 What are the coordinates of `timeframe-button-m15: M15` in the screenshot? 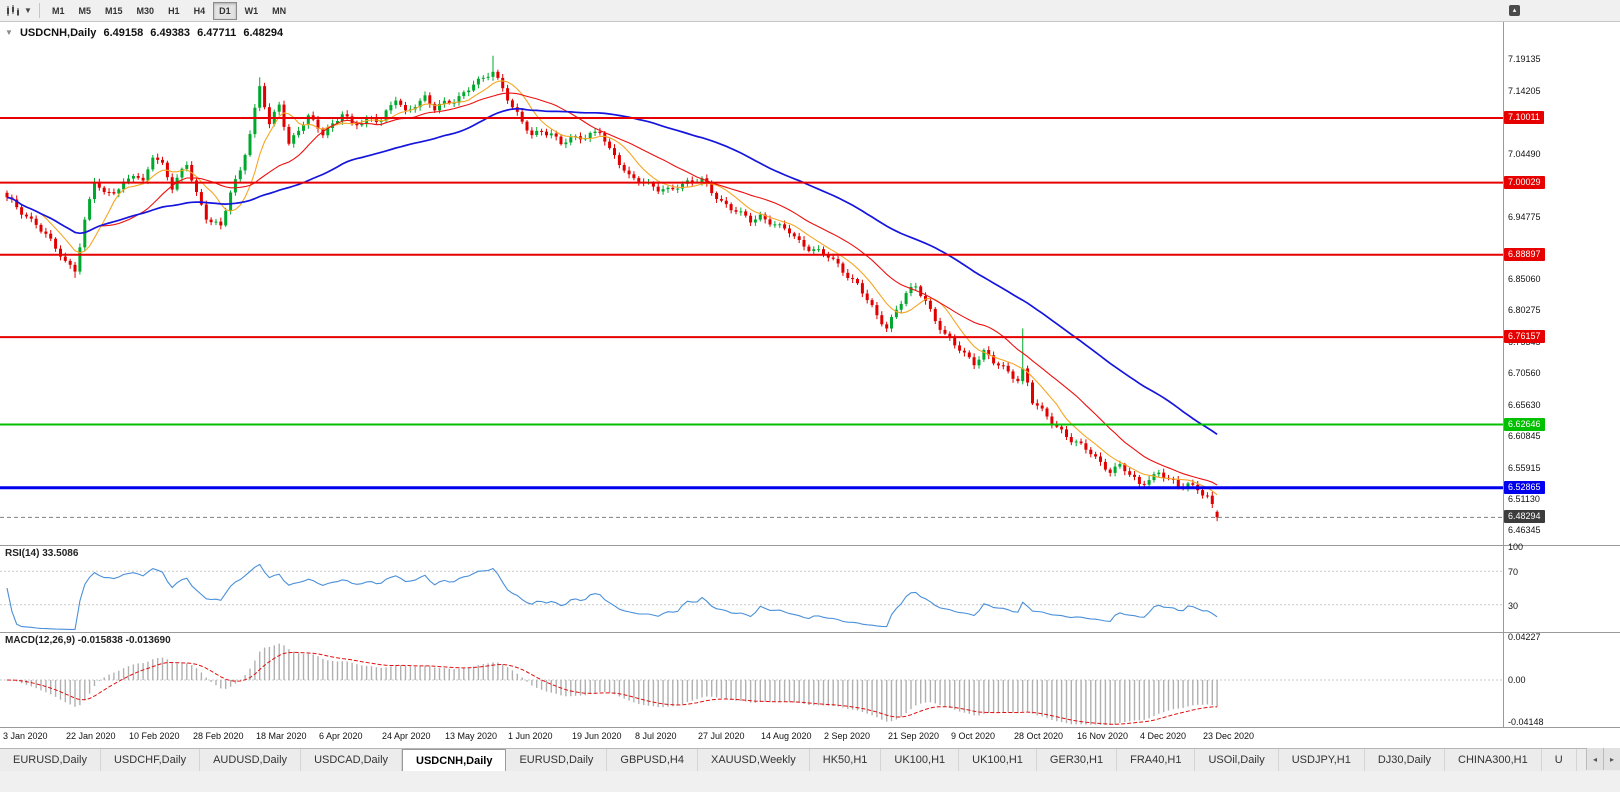 It's located at (114, 11).